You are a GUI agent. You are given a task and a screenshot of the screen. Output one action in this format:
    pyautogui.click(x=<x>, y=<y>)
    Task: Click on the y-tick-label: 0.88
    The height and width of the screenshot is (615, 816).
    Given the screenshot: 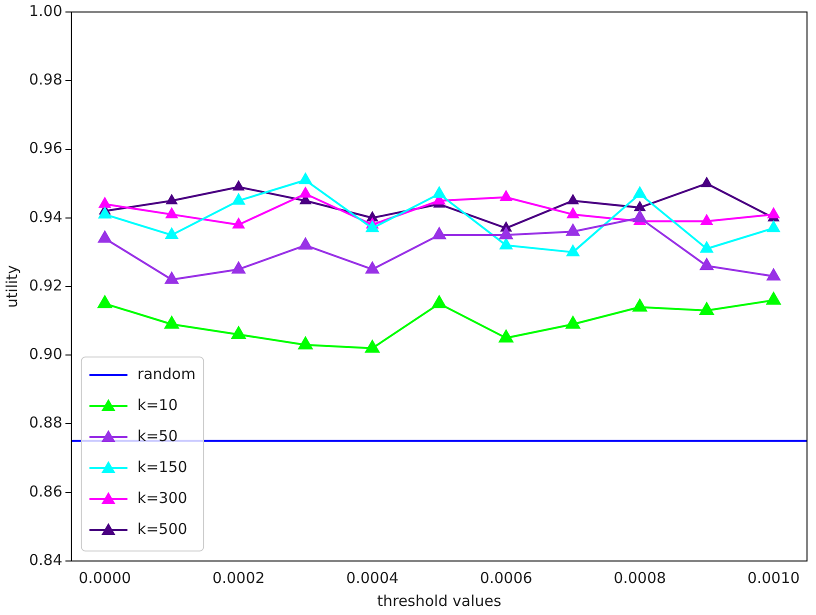 What is the action you would take?
    pyautogui.click(x=45, y=423)
    